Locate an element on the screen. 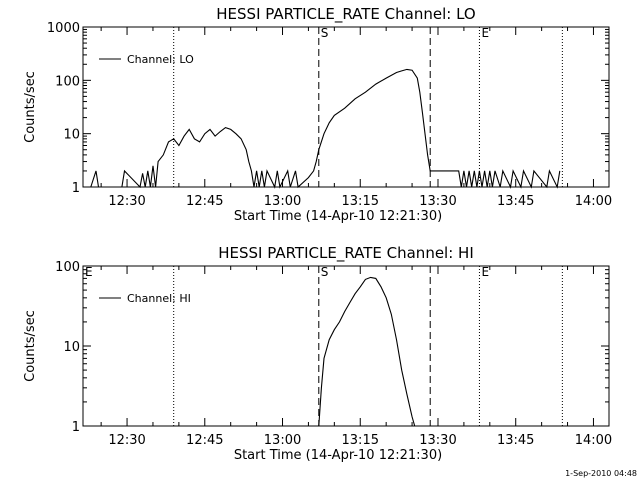 The image size is (640, 480). series-line is located at coordinates (367, 351).